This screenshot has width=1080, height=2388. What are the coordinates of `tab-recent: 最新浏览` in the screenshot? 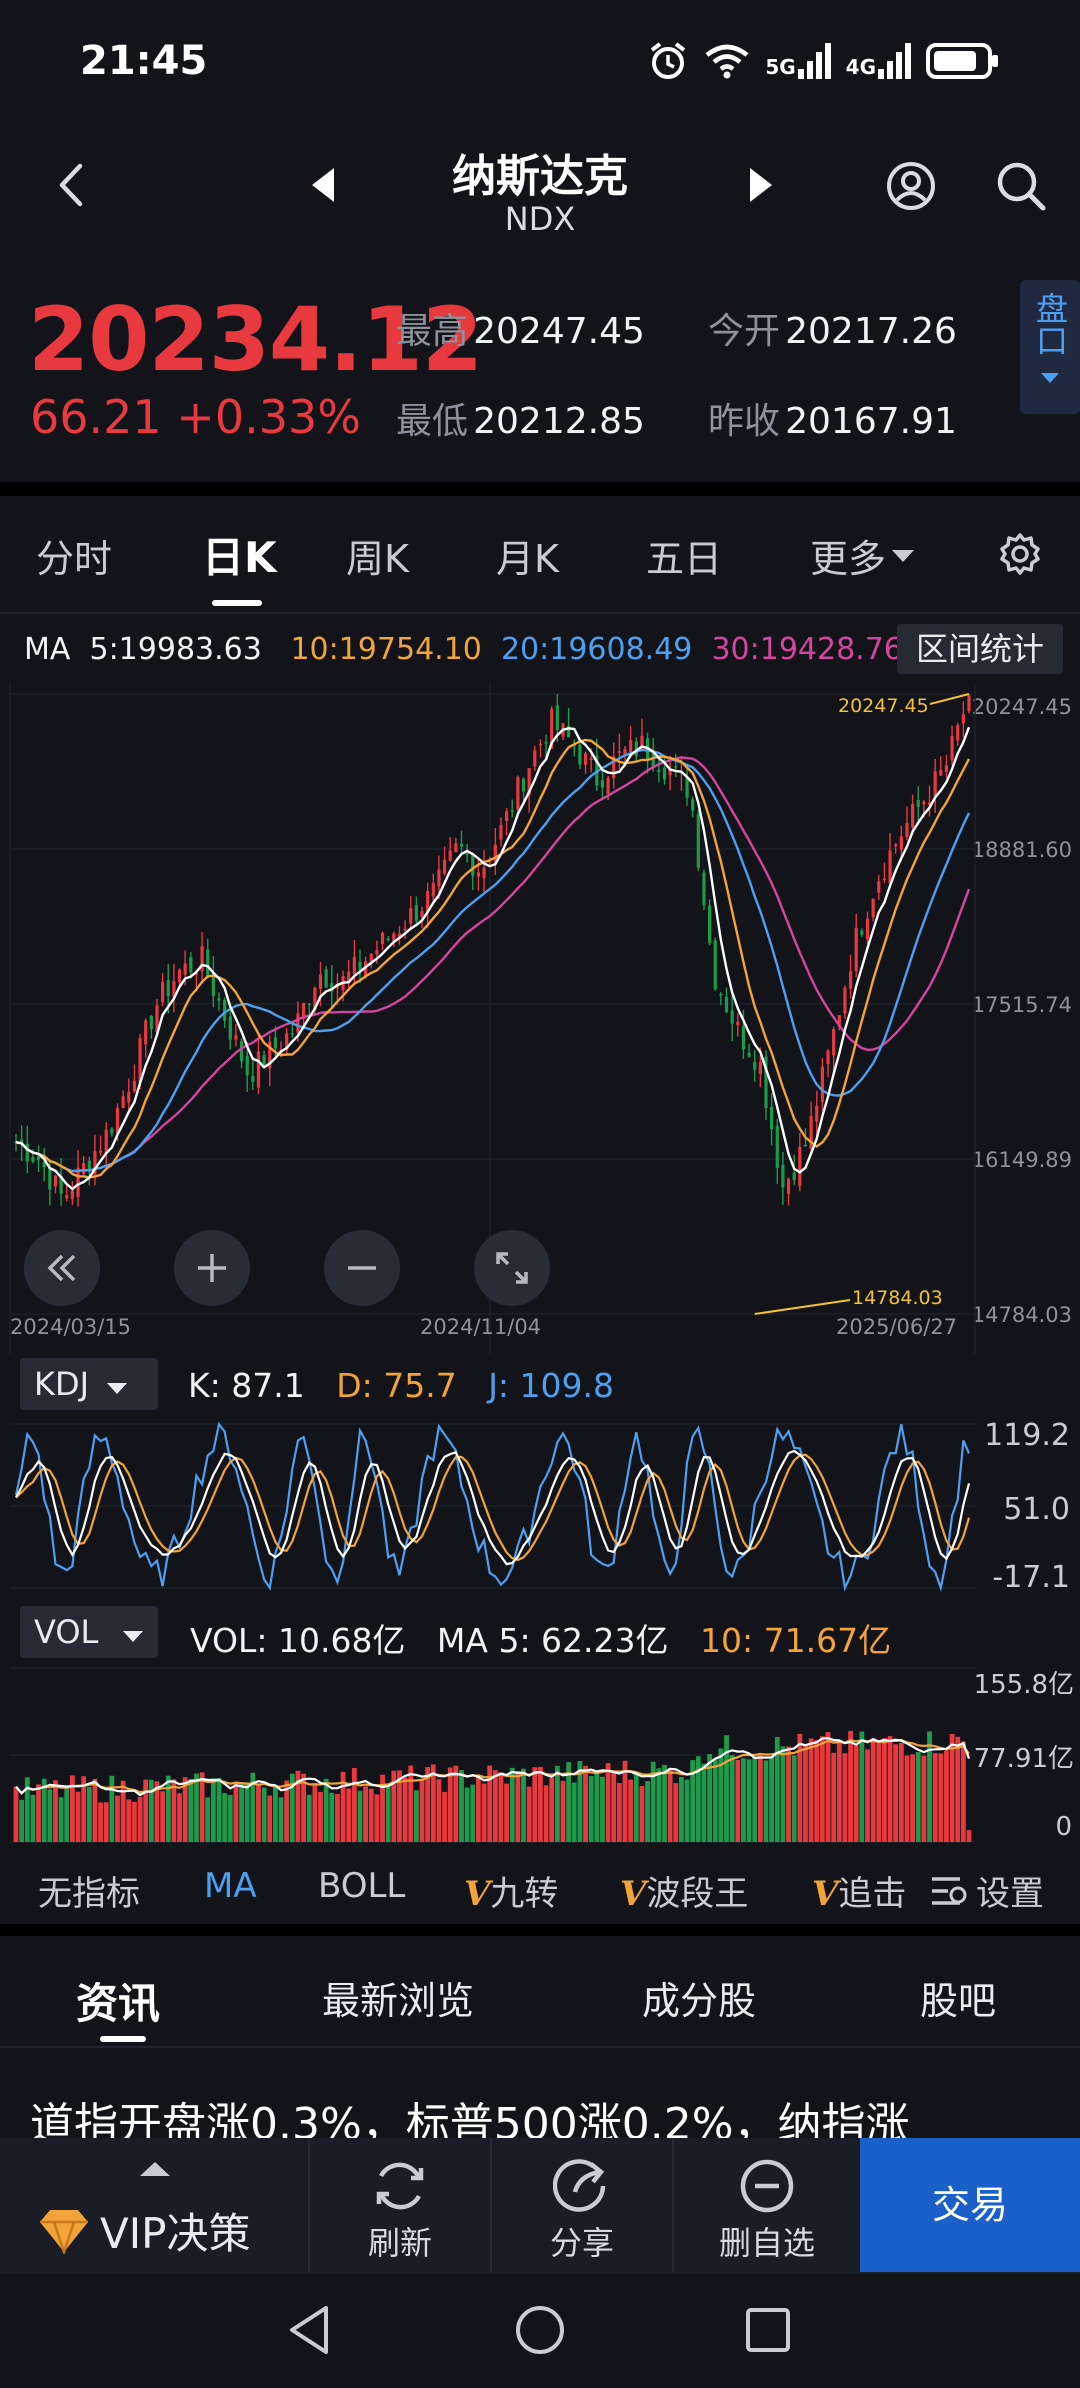 It's located at (398, 2001).